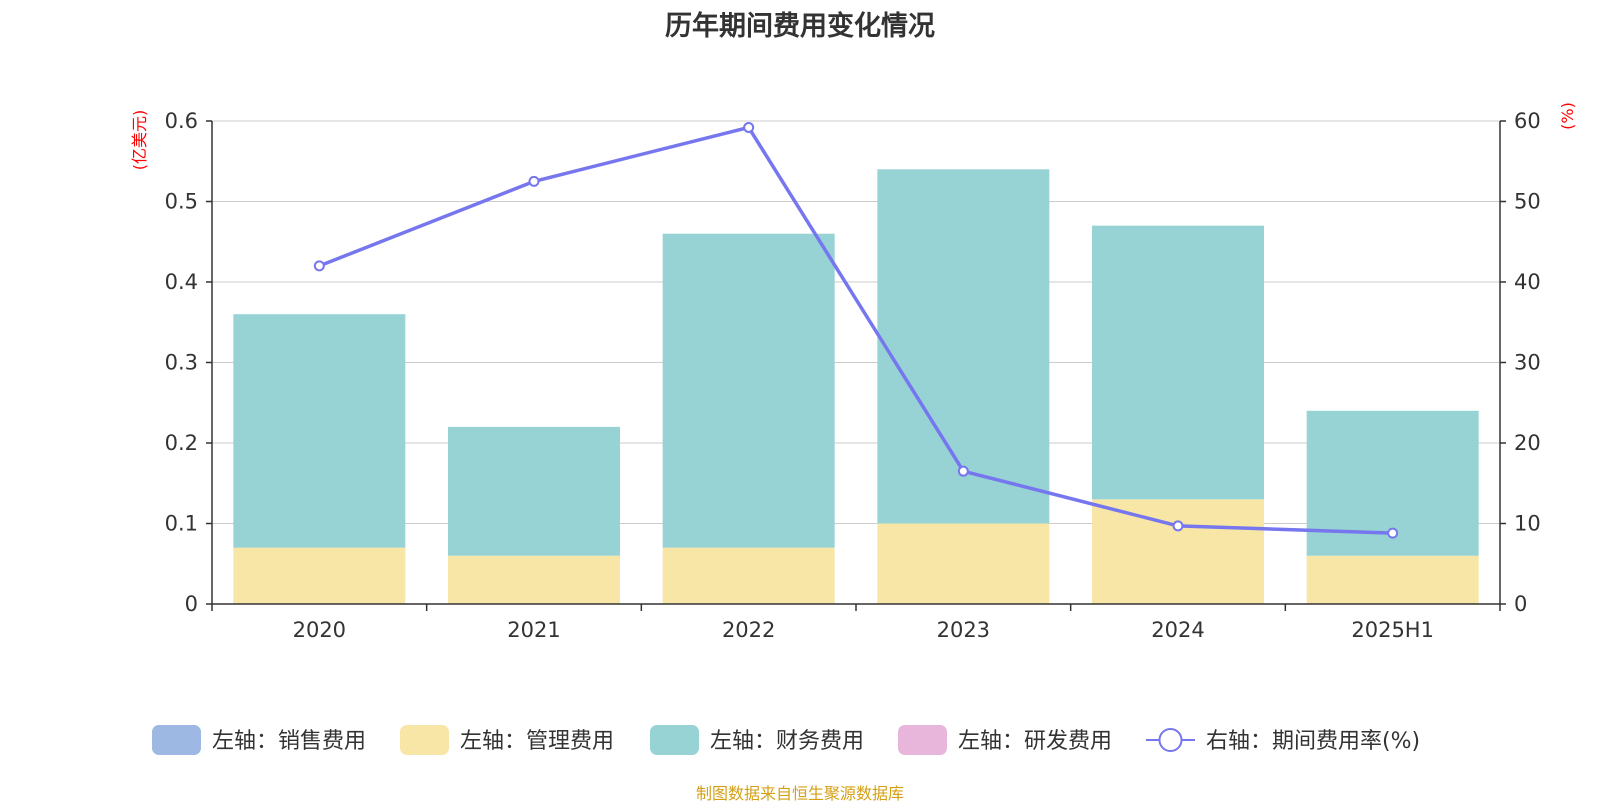 This screenshot has width=1600, height=804. I want to click on legend-label: 左轴：研发费用, so click(1035, 741).